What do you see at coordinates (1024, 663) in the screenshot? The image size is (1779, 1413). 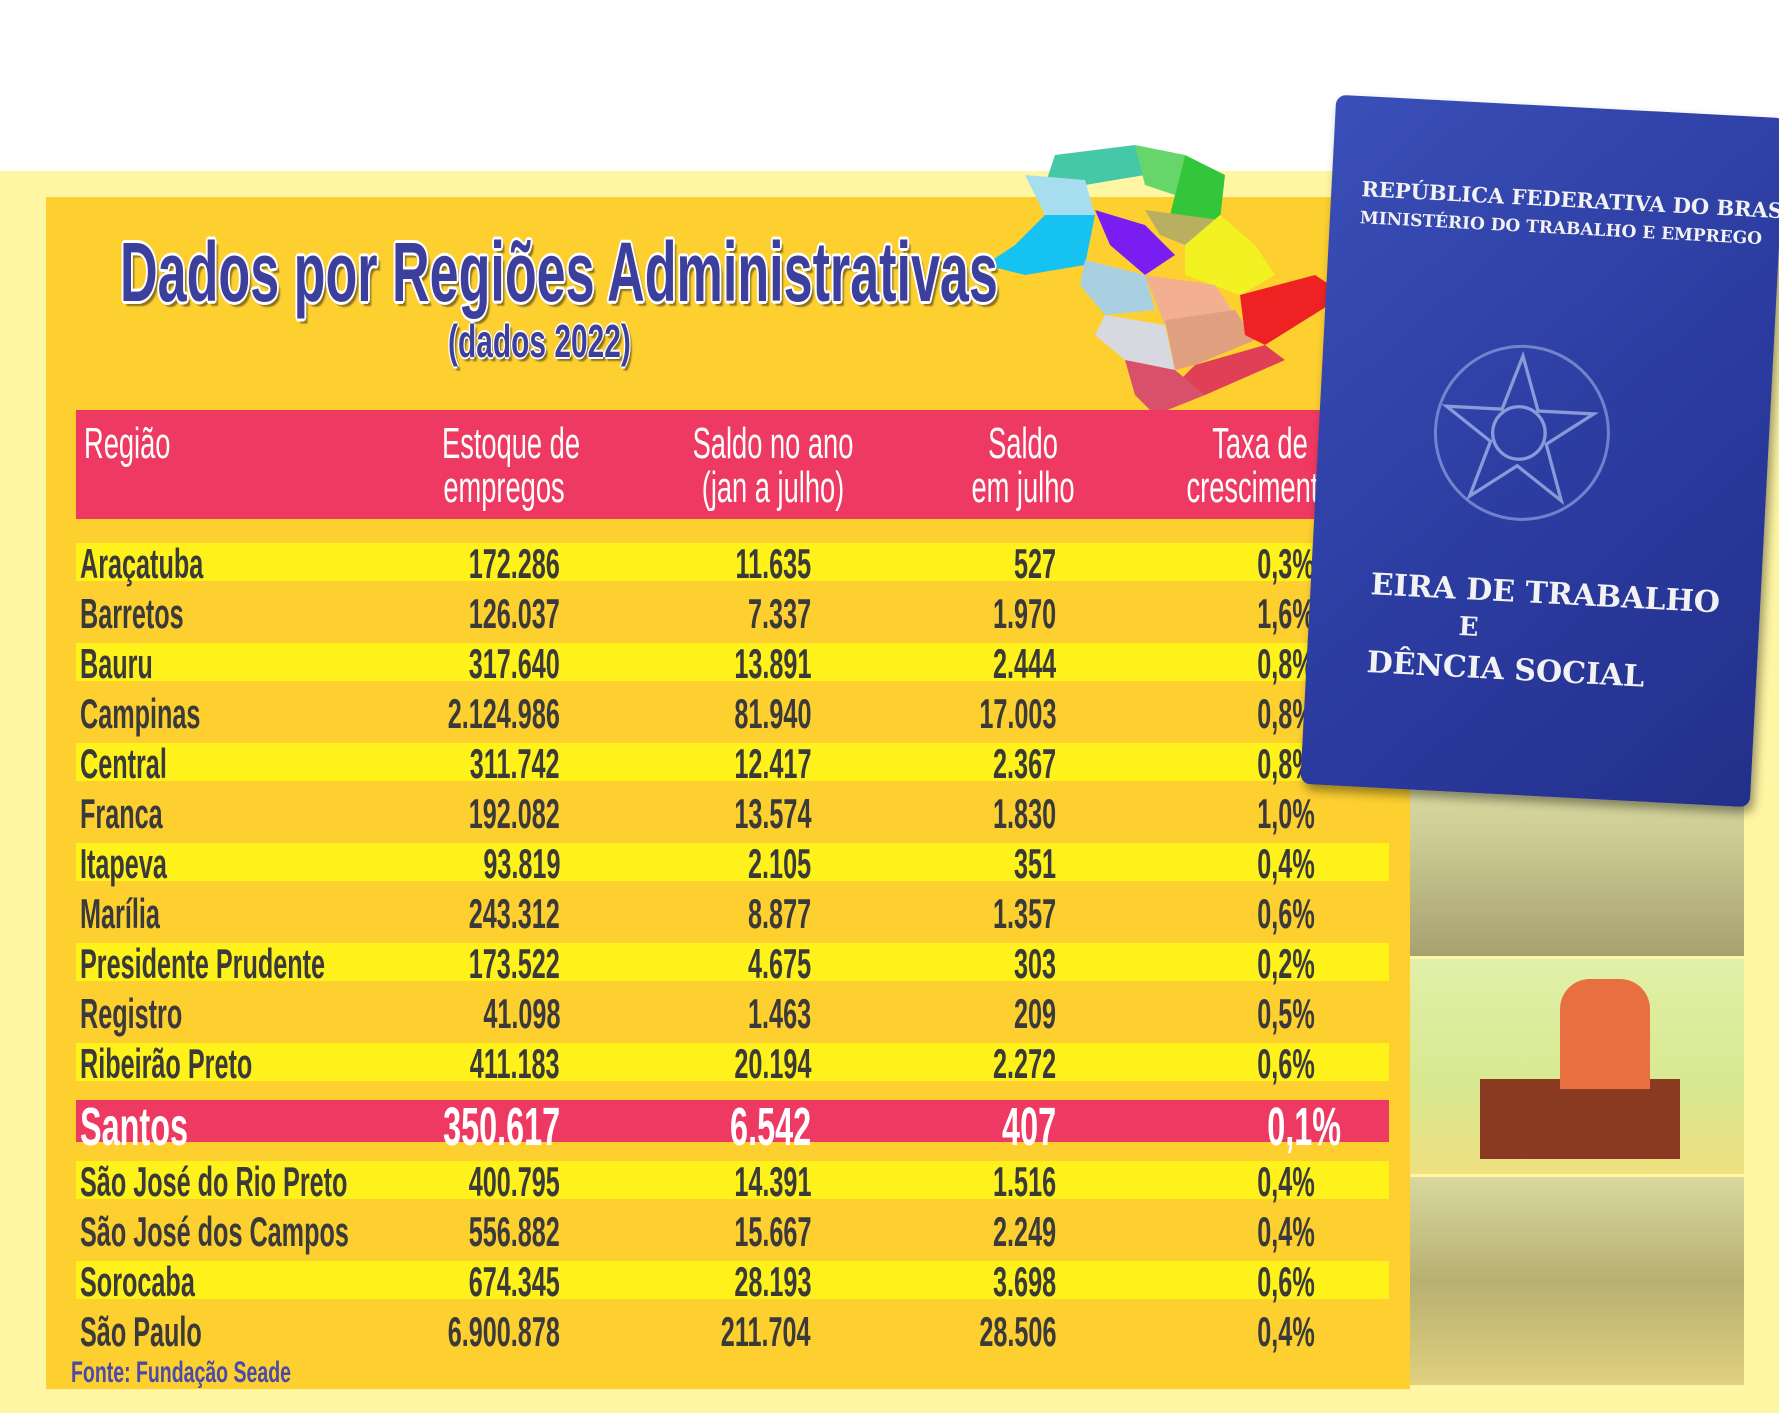 I see `july-balance: 2.444` at bounding box center [1024, 663].